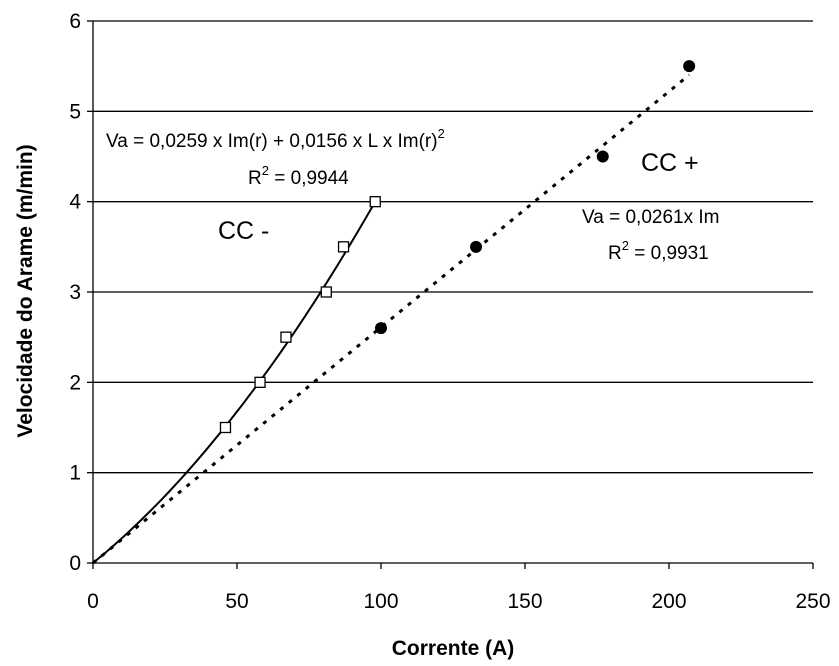 This screenshot has width=839, height=666. Describe the element at coordinates (75, 202) in the screenshot. I see `y-tick-label-4: 4` at that location.